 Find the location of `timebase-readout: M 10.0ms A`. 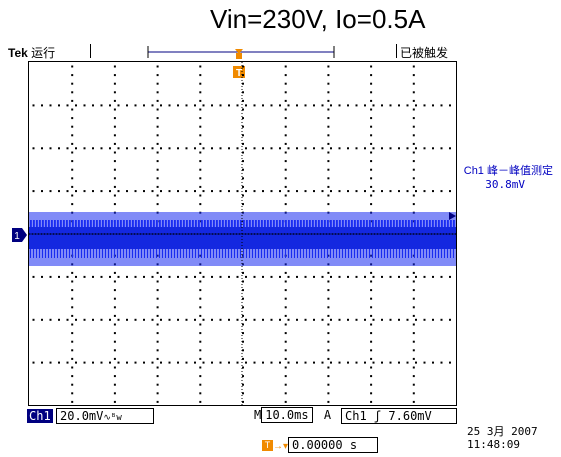

timebase-readout: M 10.0ms A is located at coordinates (293, 415).